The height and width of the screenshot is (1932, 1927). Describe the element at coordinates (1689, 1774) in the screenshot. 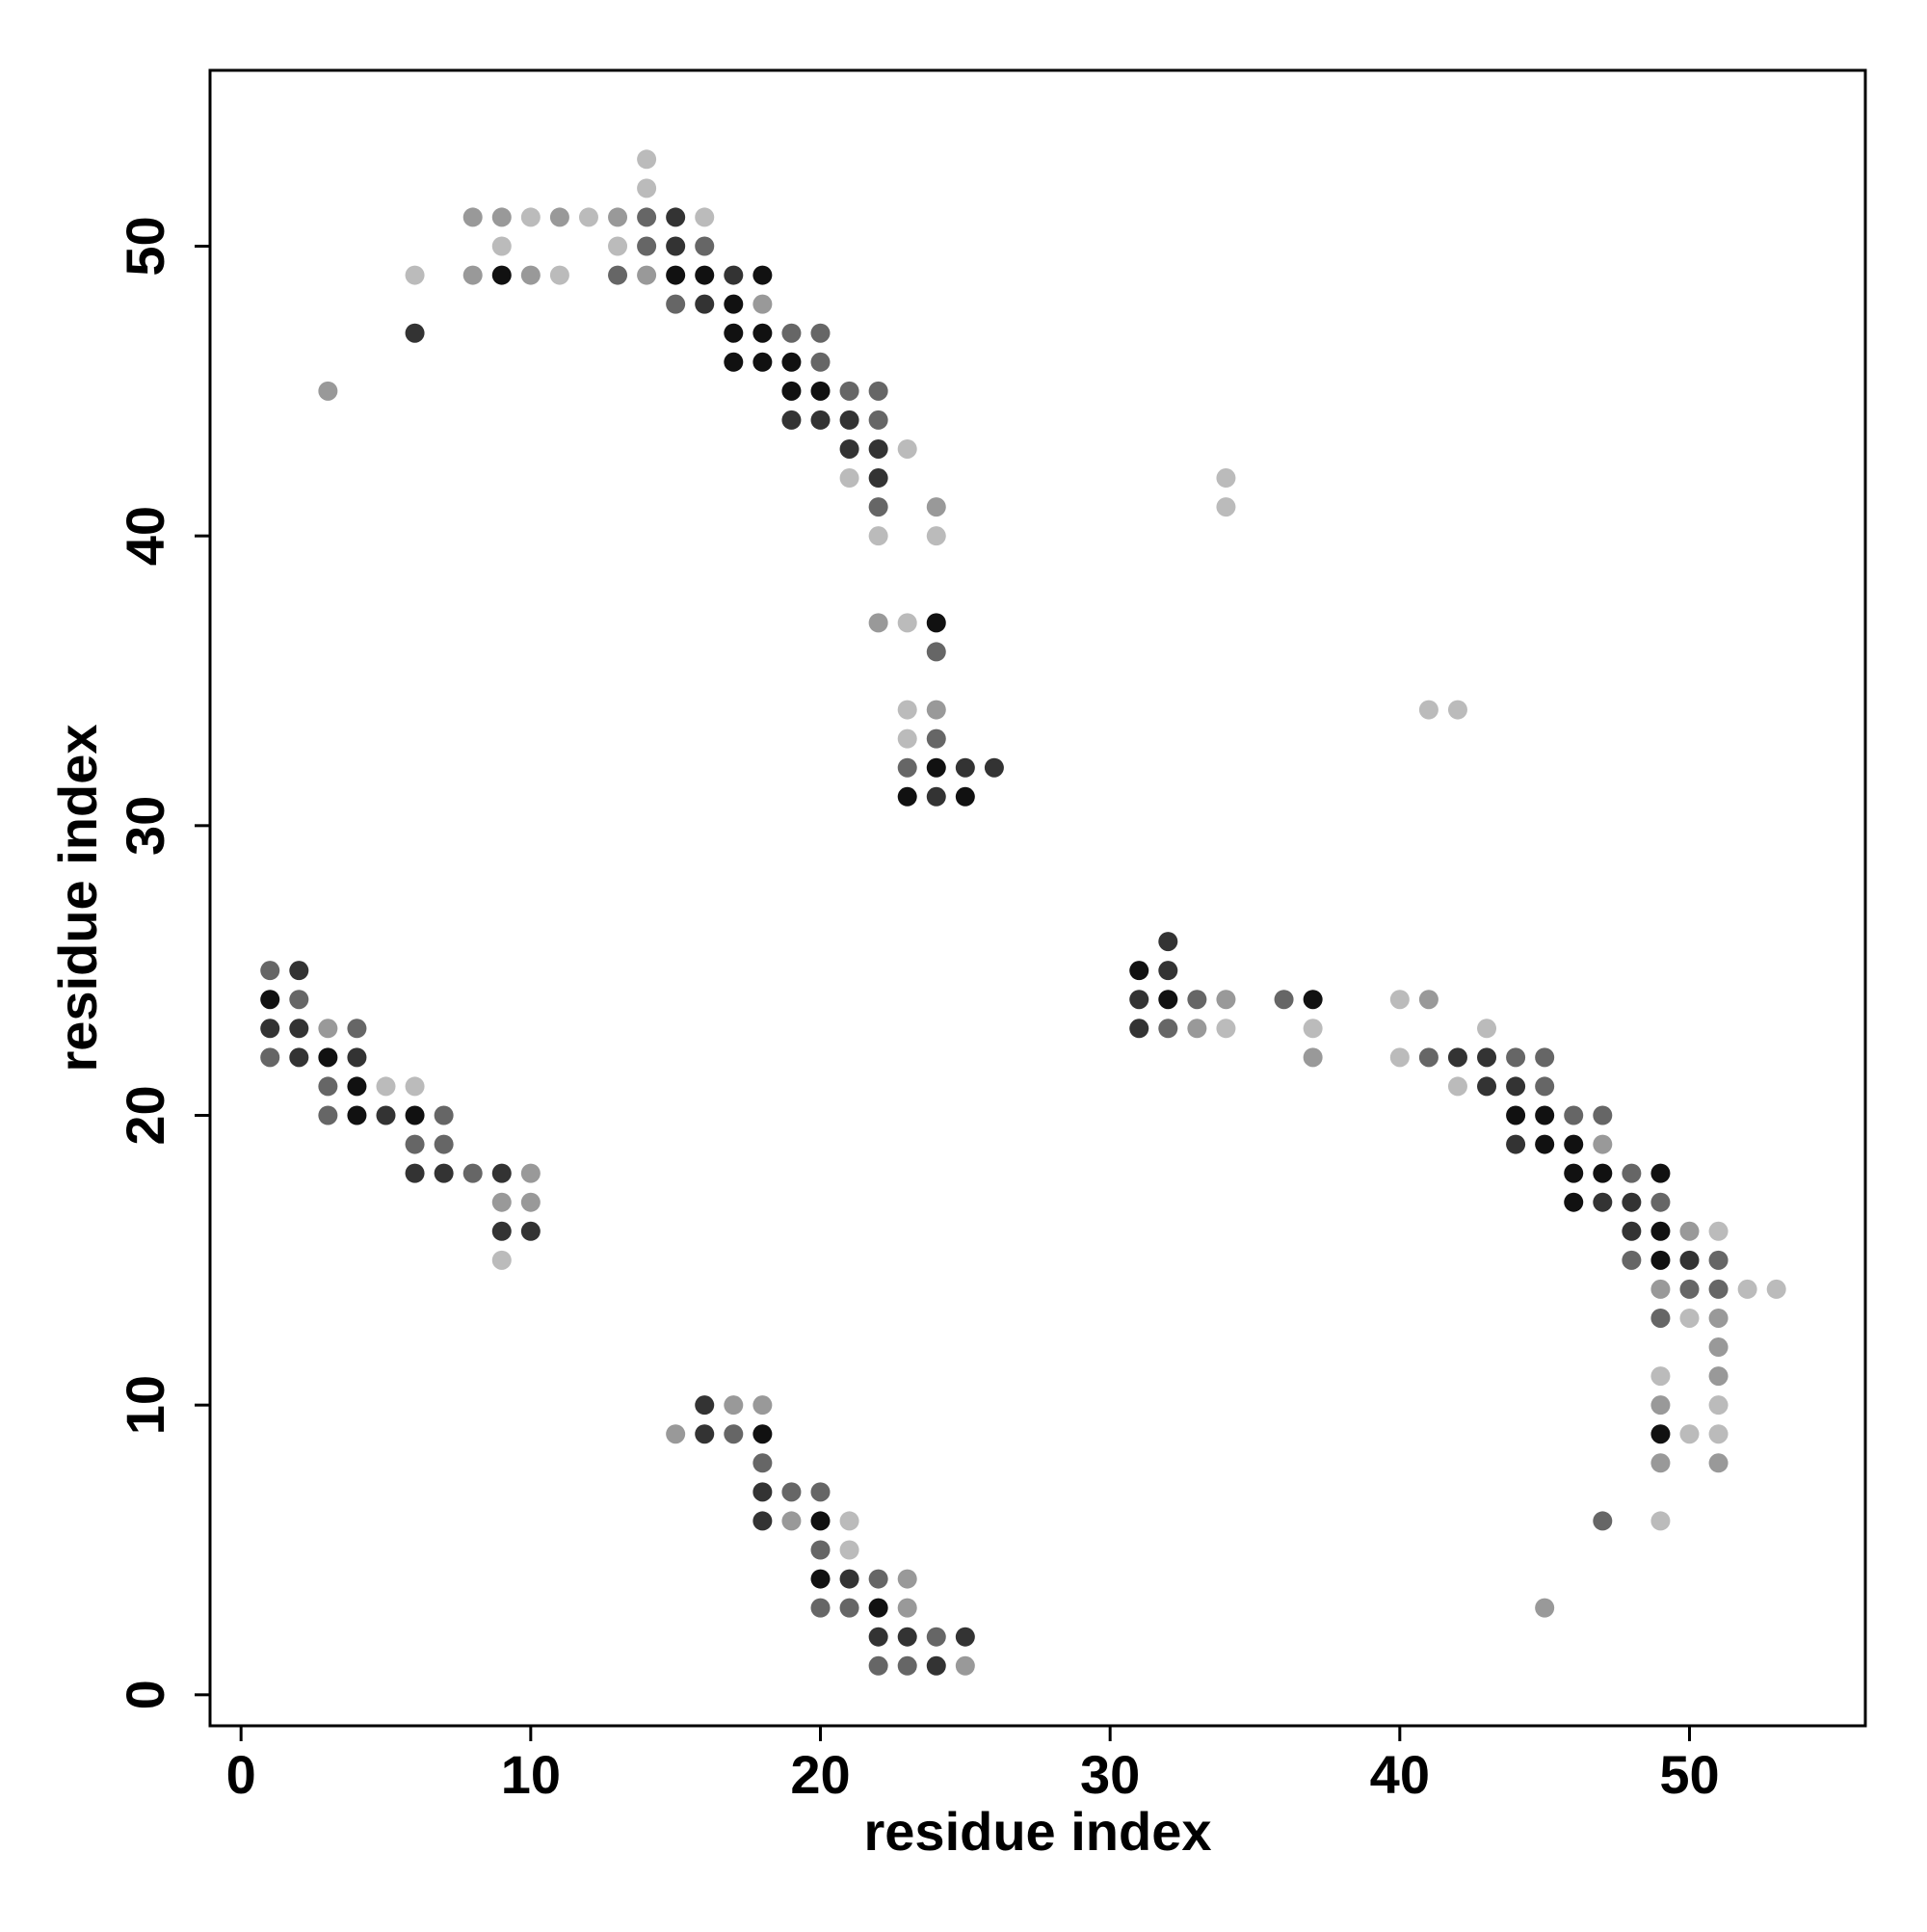

I see `x-tick-label: 50` at that location.